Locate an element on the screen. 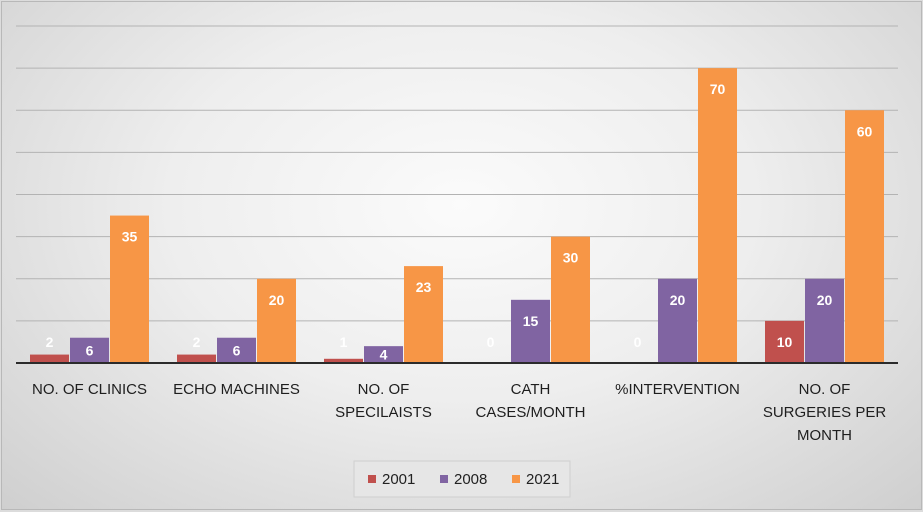 This screenshot has height=512, width=923. legend: 2001 2008 2021 is located at coordinates (462, 479).